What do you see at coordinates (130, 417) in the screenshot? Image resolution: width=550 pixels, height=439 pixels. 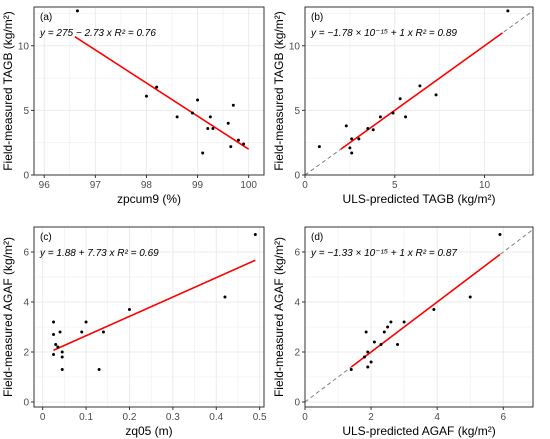 I see `x-tick-label: 0.2` at bounding box center [130, 417].